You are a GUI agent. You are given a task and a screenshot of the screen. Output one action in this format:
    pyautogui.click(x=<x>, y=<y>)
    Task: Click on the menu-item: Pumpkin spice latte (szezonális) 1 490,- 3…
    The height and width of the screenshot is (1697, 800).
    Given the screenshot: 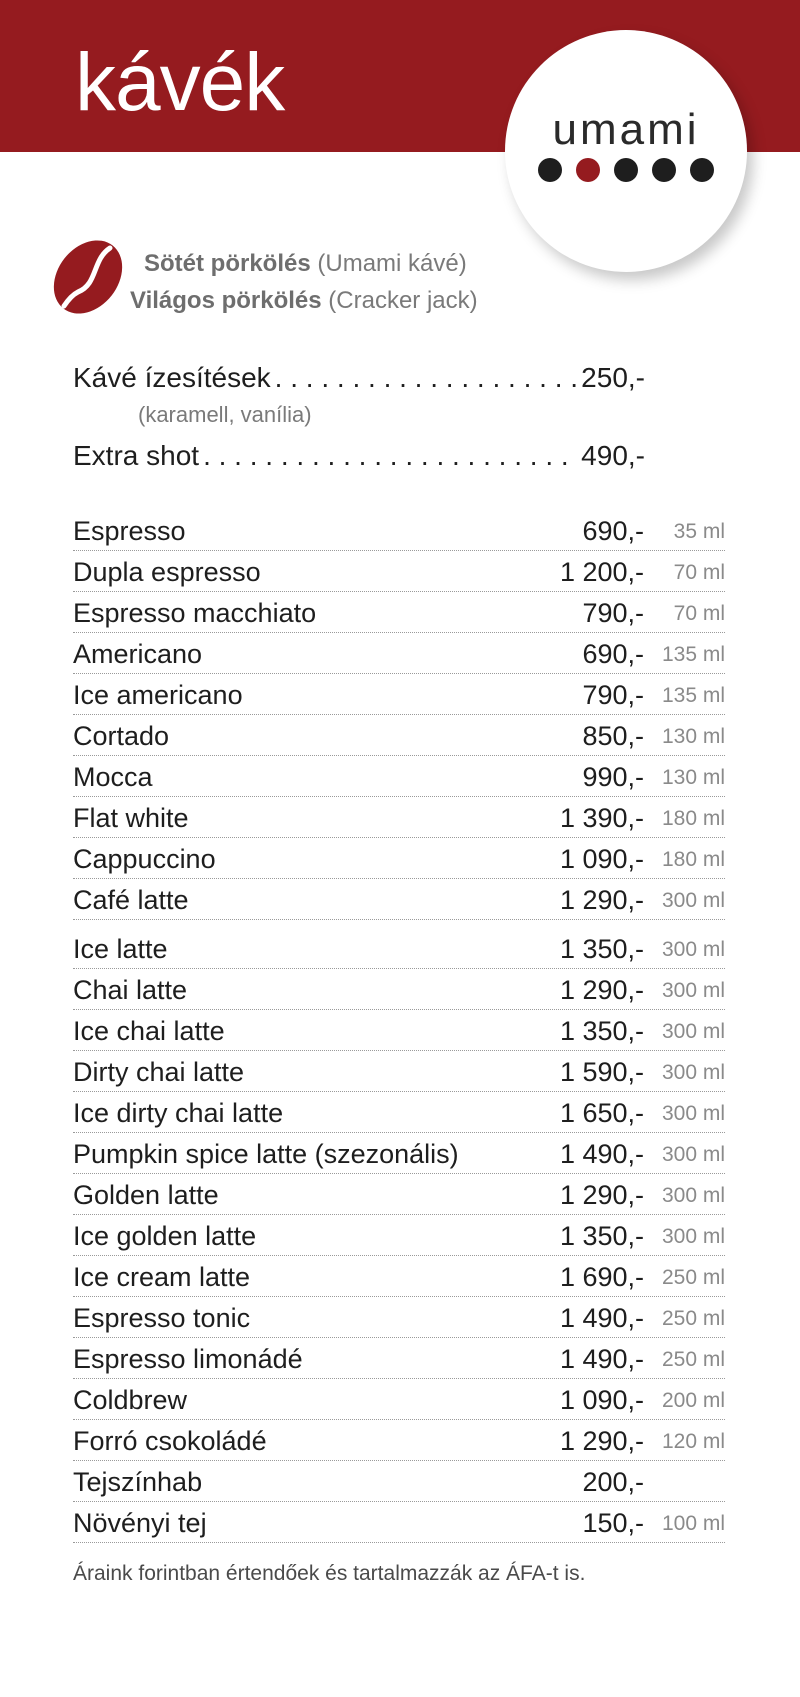 What is the action you would take?
    pyautogui.click(x=399, y=1153)
    